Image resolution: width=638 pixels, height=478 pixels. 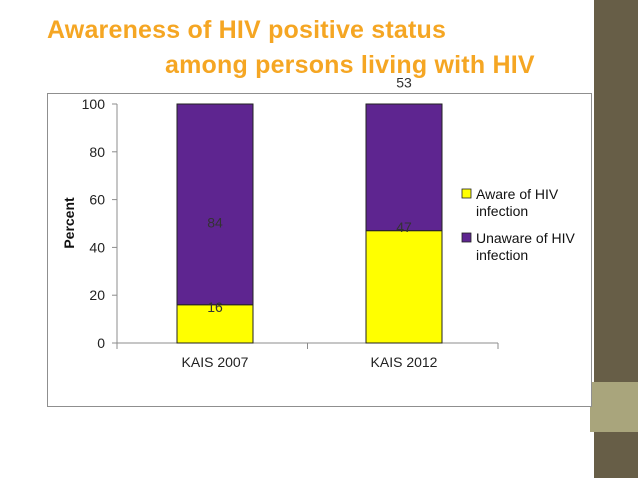 I want to click on y-tick-label: 80, so click(x=97, y=152).